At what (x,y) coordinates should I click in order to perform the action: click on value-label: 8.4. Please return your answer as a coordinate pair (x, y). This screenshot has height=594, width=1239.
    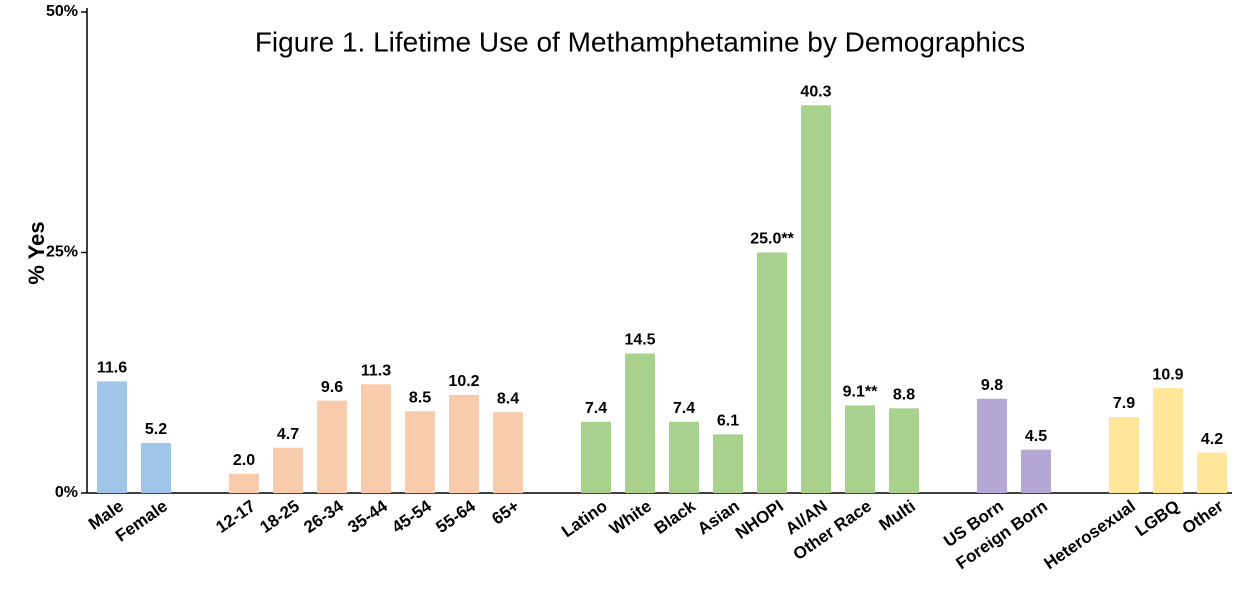
    Looking at the image, I should click on (508, 398).